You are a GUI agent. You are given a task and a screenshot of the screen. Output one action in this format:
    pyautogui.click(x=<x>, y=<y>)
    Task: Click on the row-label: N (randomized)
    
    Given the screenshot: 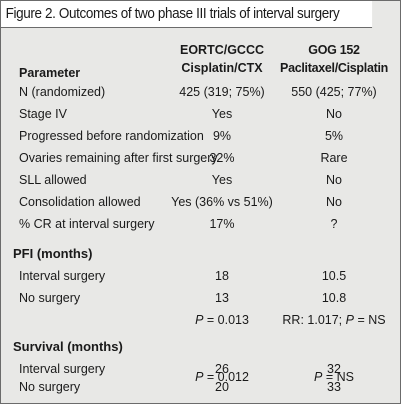 What is the action you would take?
    pyautogui.click(x=62, y=92)
    